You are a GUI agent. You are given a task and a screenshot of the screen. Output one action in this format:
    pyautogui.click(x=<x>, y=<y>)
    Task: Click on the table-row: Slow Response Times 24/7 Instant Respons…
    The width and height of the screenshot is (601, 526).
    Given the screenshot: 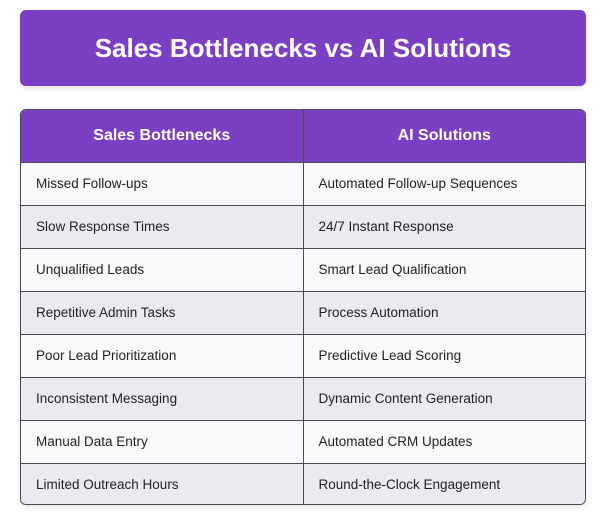 What is the action you would take?
    pyautogui.click(x=303, y=227)
    